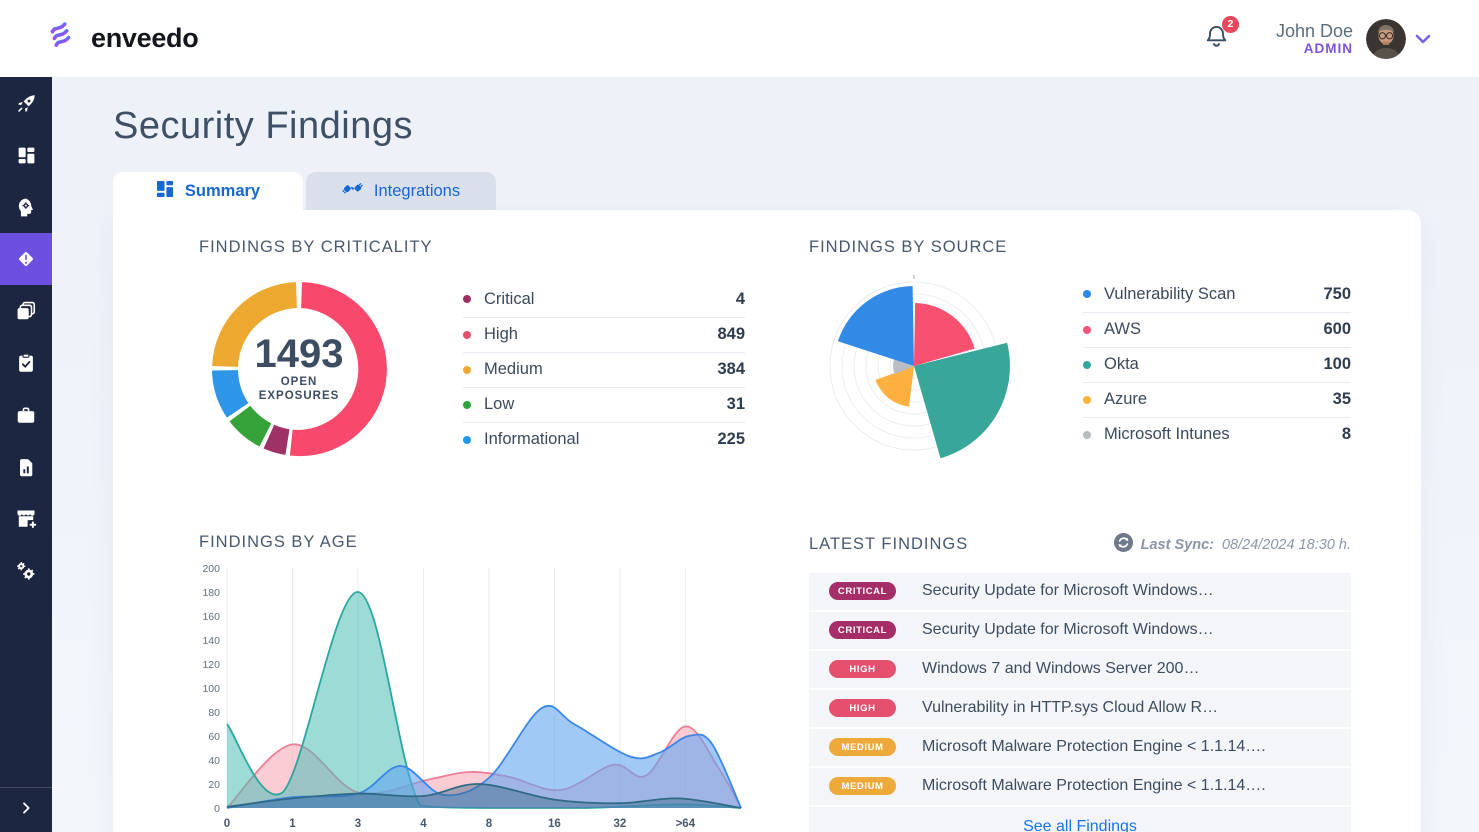 The image size is (1479, 832). I want to click on legend-row: Microsoft Intunes 8, so click(1217, 434).